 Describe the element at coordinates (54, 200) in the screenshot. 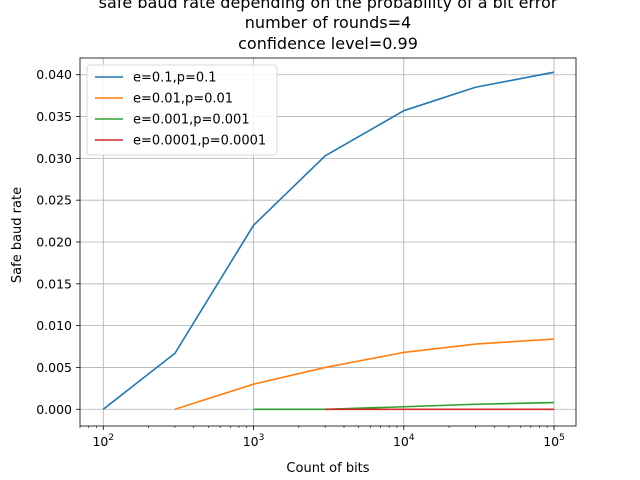

I see `y-tick-label: 0.025` at that location.